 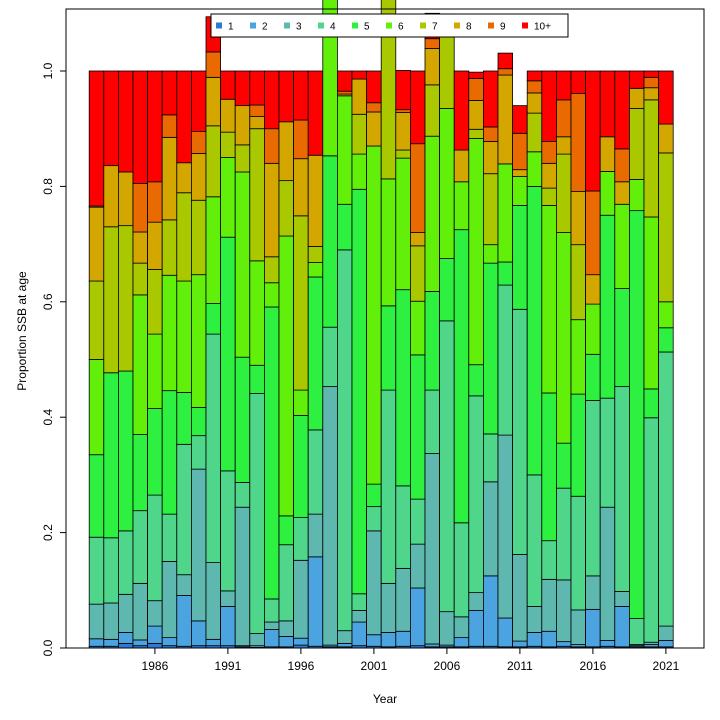 What do you see at coordinates (593, 131) in the screenshot?
I see `bar-segment-2016-age-10plus` at bounding box center [593, 131].